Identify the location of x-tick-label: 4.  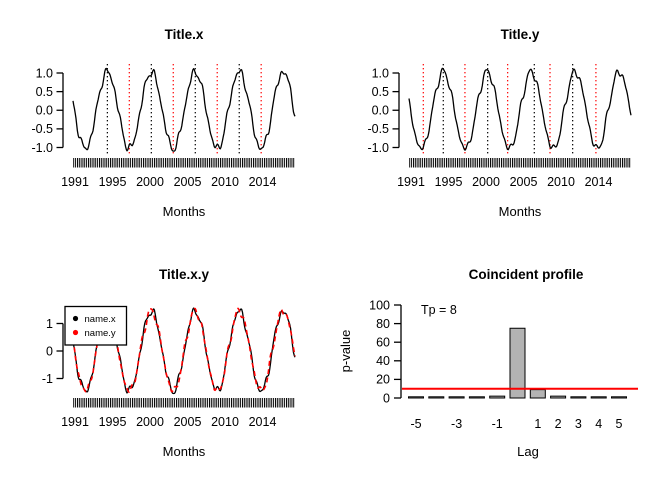
(598, 424).